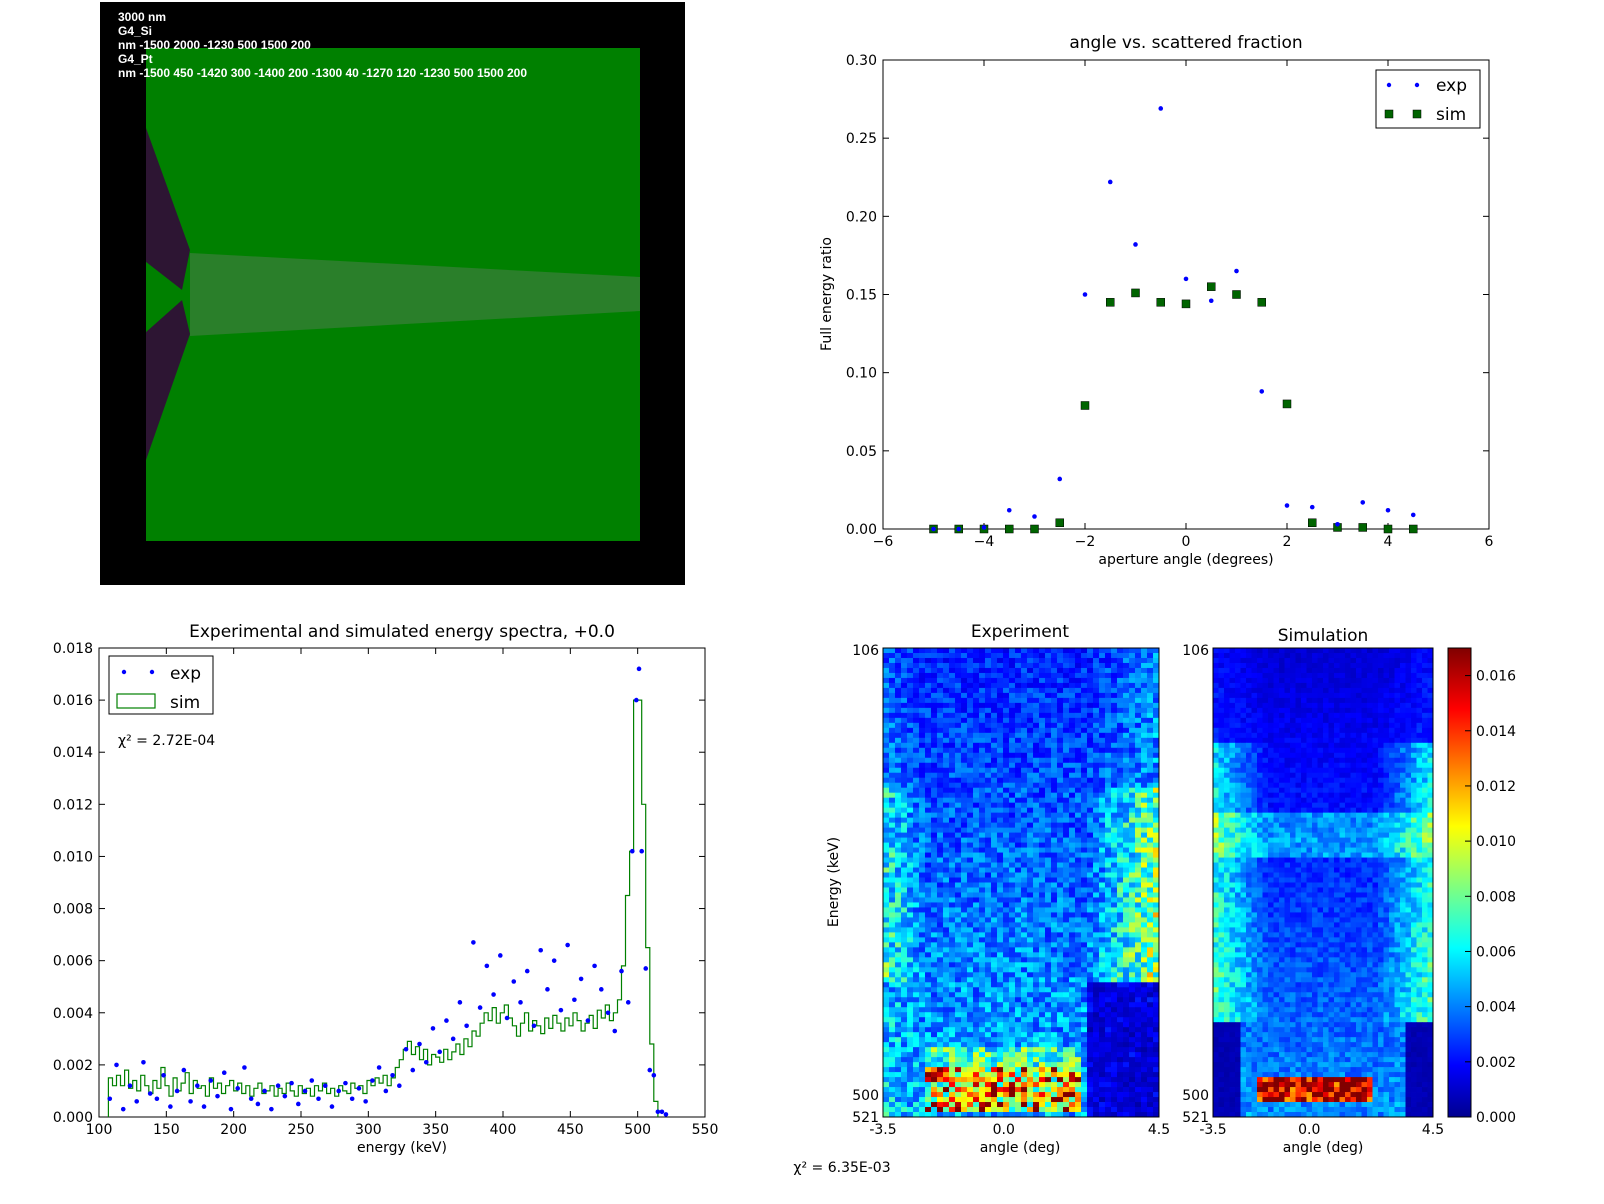 Image resolution: width=1604 pixels, height=1204 pixels. What do you see at coordinates (1236, 294) in the screenshot?
I see `sim-marker` at bounding box center [1236, 294].